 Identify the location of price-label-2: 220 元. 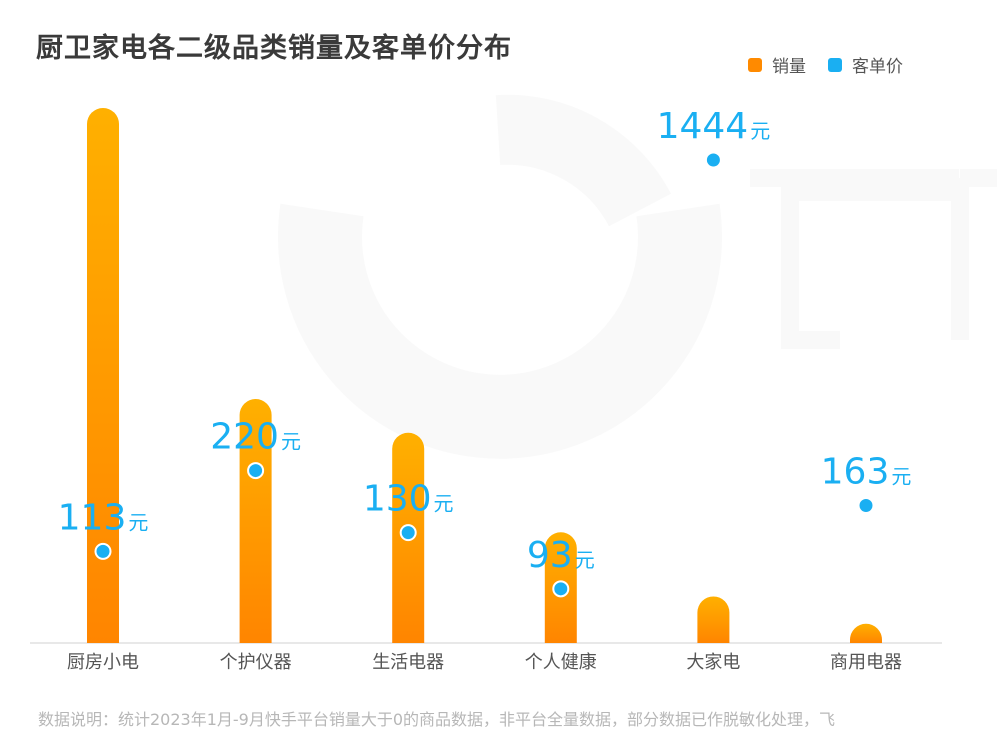
(255, 437).